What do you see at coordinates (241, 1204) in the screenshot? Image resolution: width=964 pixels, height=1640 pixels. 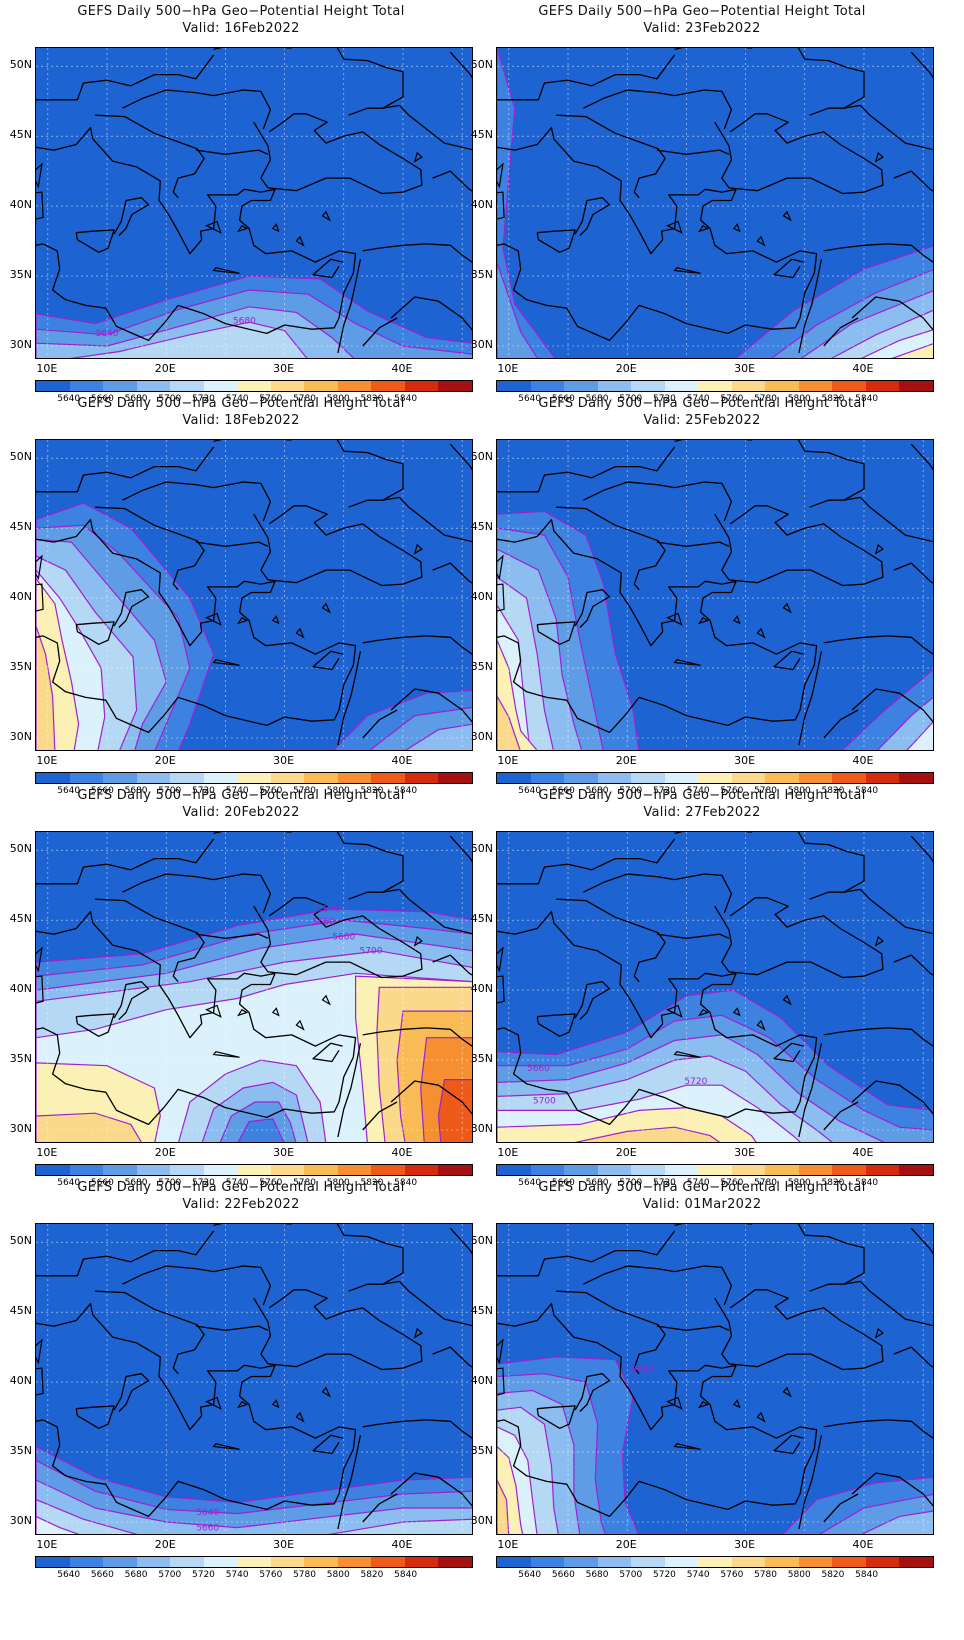 I see `panel-valid-date: Valid: 22Feb2022` at bounding box center [241, 1204].